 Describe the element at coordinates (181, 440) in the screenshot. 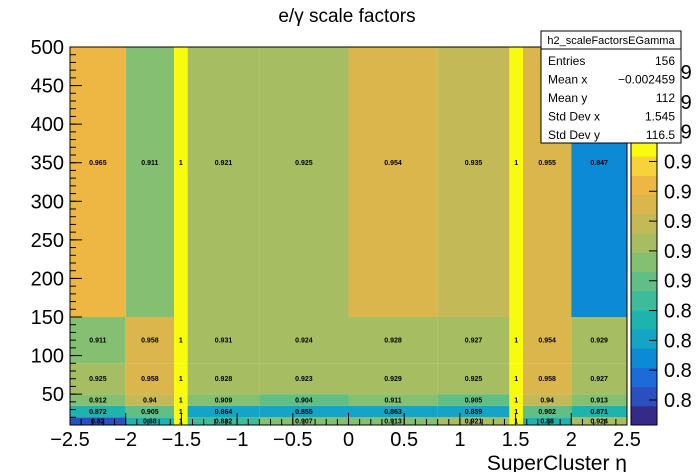

I see `x-tick-label: −1.5` at that location.